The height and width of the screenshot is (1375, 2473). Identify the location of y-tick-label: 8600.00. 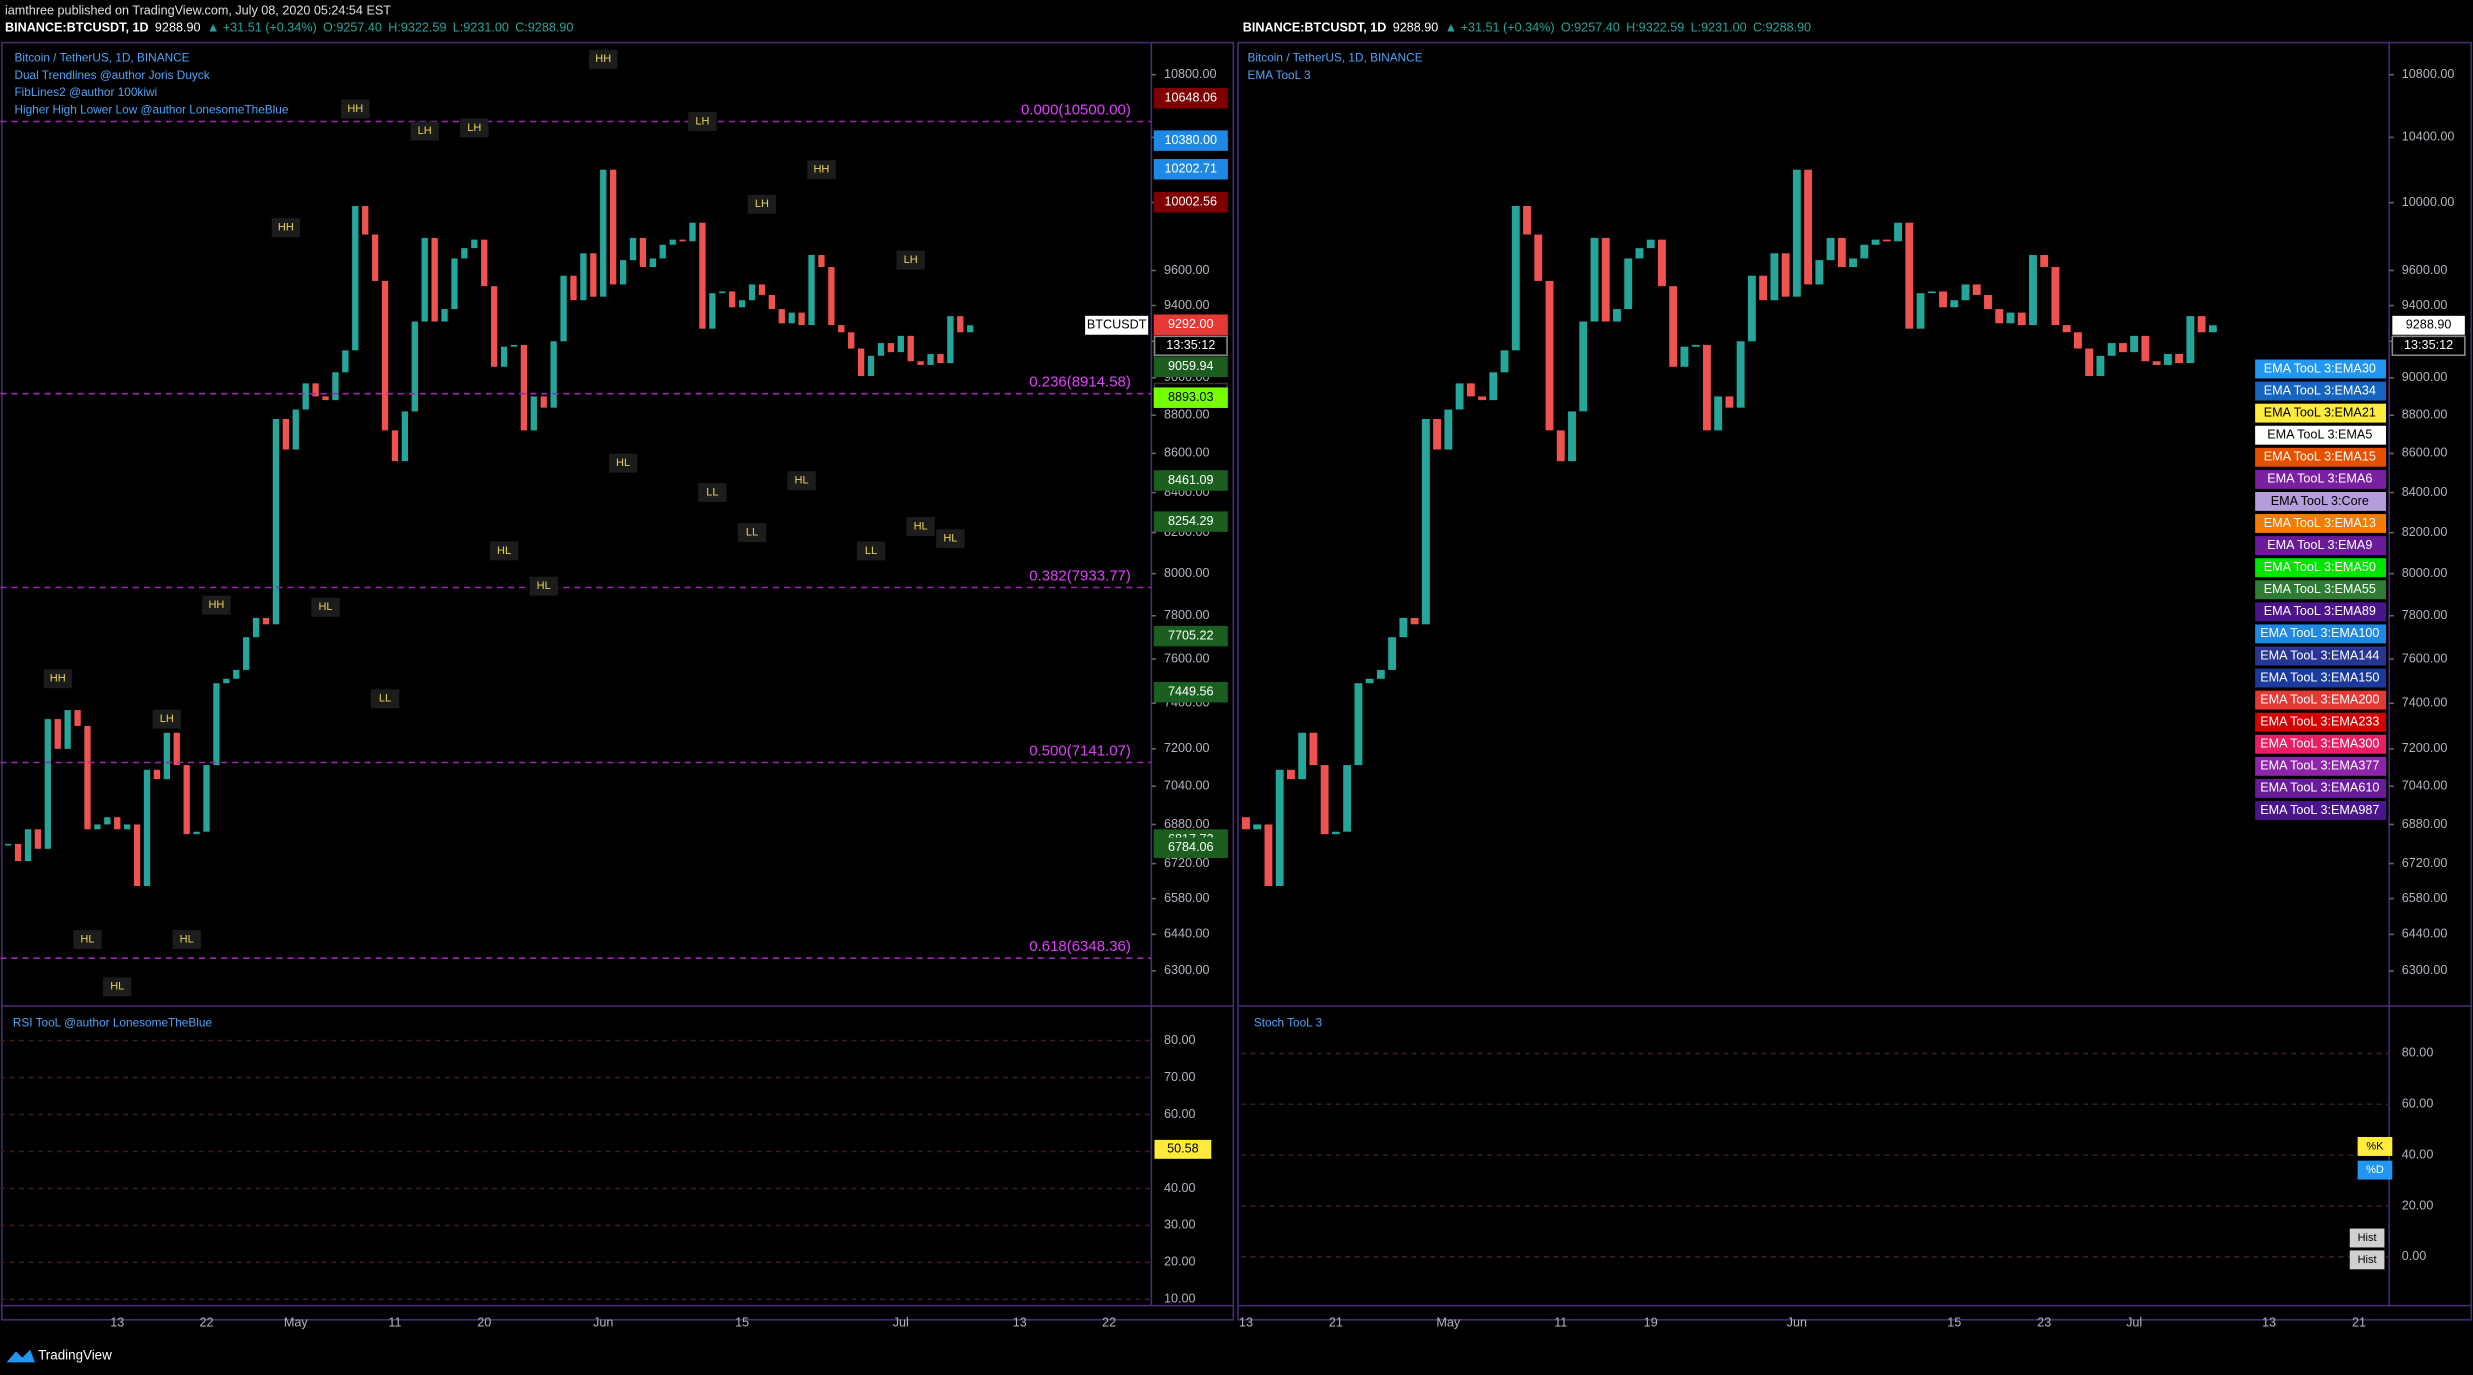
(2425, 453).